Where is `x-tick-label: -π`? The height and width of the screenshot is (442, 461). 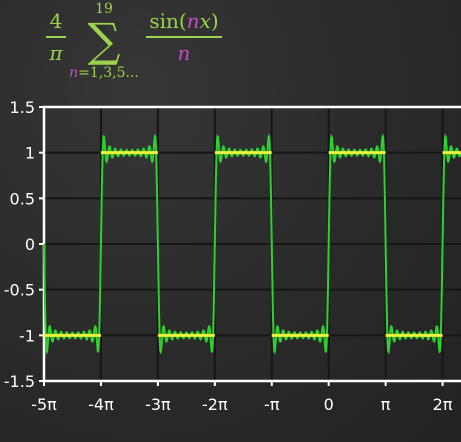 x-tick-label: -π is located at coordinates (272, 404).